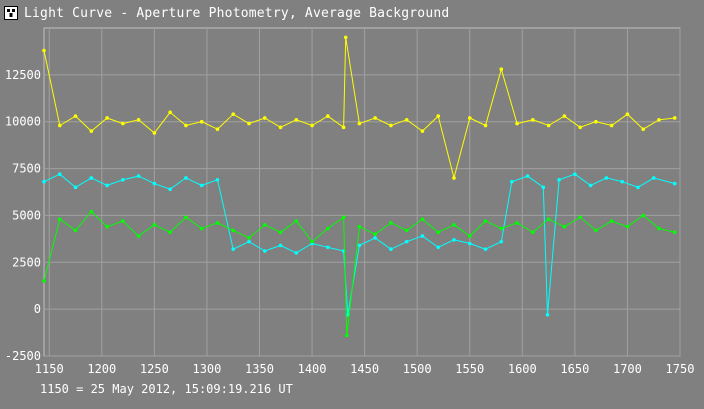 This screenshot has width=704, height=409. Describe the element at coordinates (417, 369) in the screenshot. I see `x-tick-label: 1500` at that location.